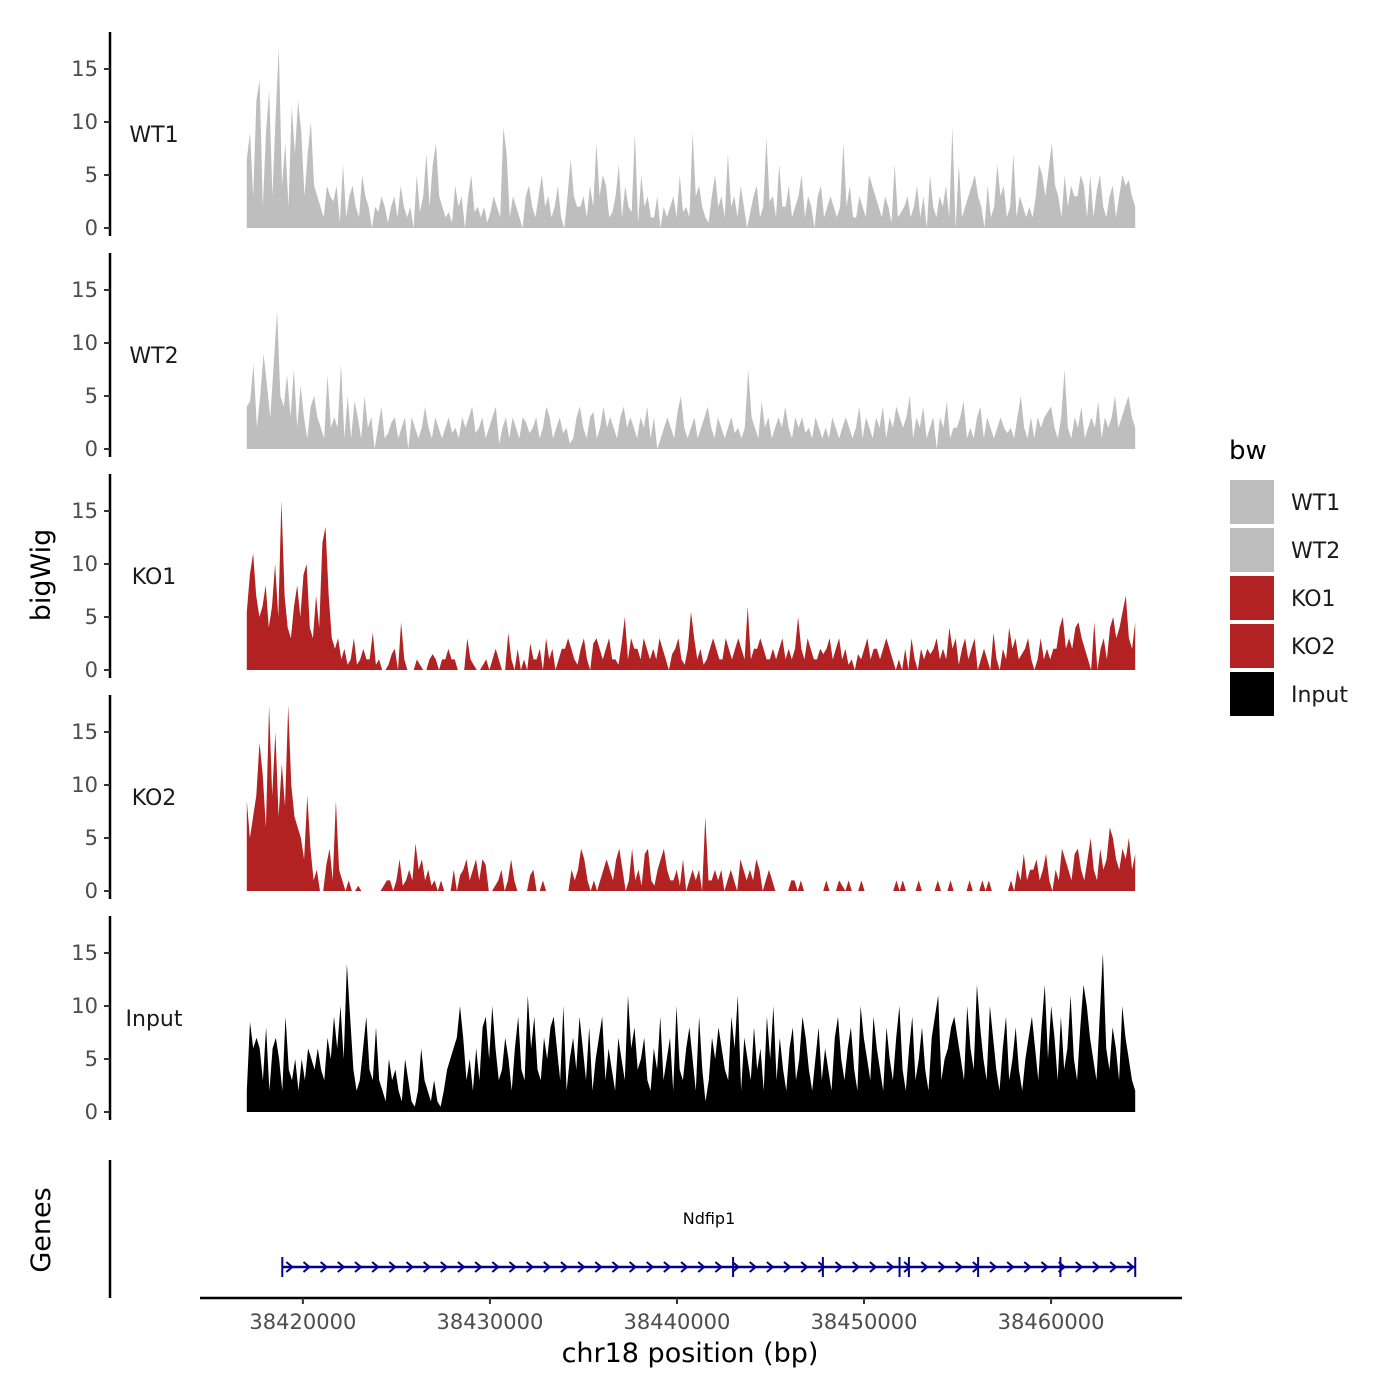 Image resolution: width=1400 pixels, height=1400 pixels. What do you see at coordinates (1283, 598) in the screenshot?
I see `legend-item-ko1: KO1` at bounding box center [1283, 598].